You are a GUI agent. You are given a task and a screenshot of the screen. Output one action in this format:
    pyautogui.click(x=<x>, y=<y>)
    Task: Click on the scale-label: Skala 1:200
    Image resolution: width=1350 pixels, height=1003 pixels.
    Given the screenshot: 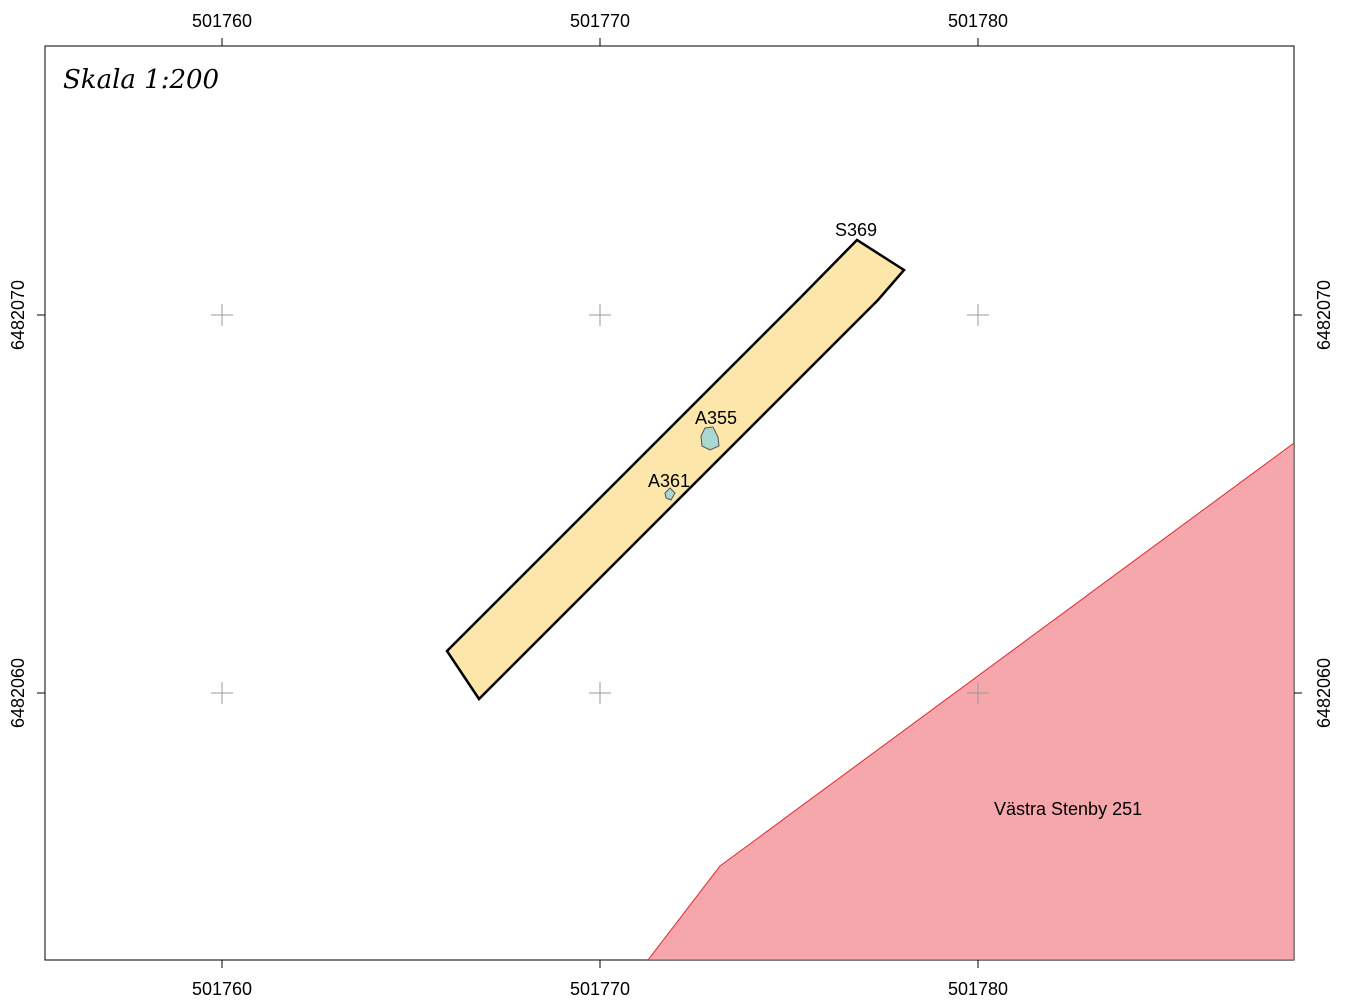 What is the action you would take?
    pyautogui.click(x=141, y=80)
    